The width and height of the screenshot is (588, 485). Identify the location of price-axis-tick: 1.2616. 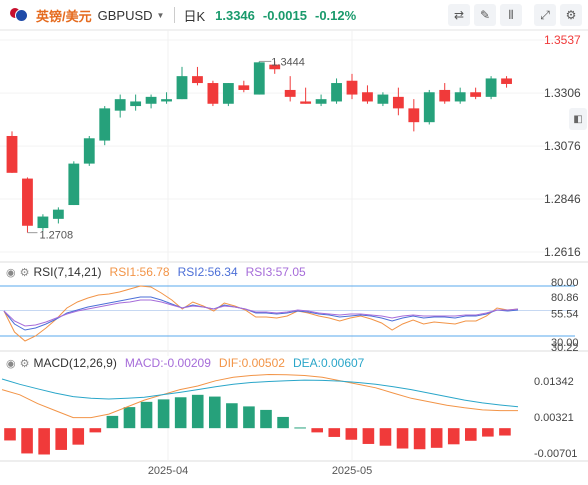
(562, 252).